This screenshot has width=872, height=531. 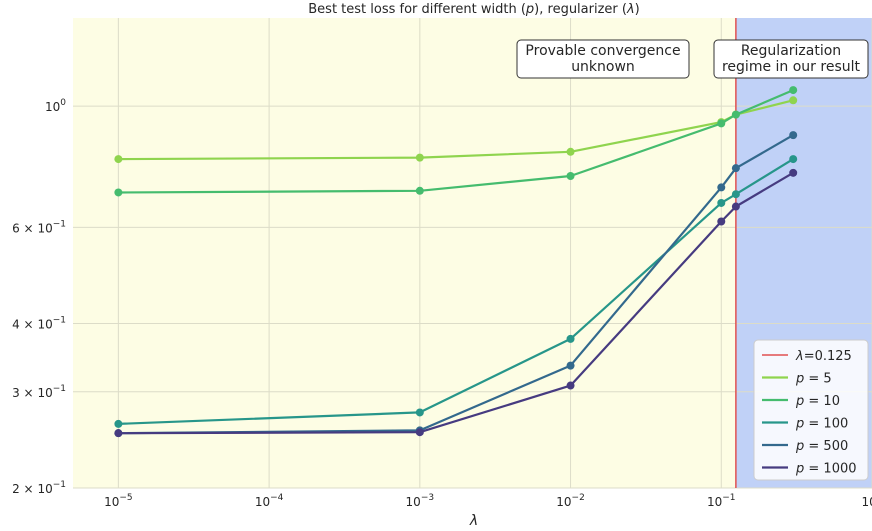 What do you see at coordinates (602, 51) in the screenshot?
I see `annotation-text: Provable convergence` at bounding box center [602, 51].